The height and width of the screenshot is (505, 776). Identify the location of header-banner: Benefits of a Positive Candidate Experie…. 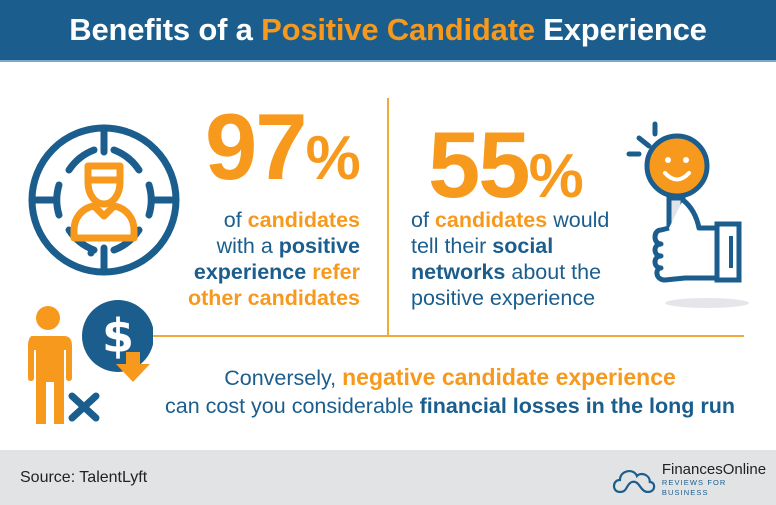
(388, 31).